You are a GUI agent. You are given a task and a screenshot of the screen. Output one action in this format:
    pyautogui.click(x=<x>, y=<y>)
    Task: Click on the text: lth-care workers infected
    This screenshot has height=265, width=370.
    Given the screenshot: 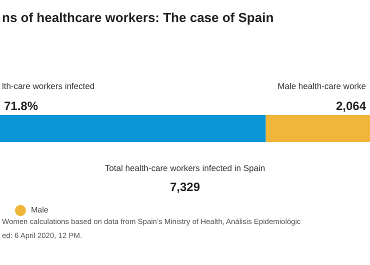 What is the action you would take?
    pyautogui.click(x=48, y=86)
    